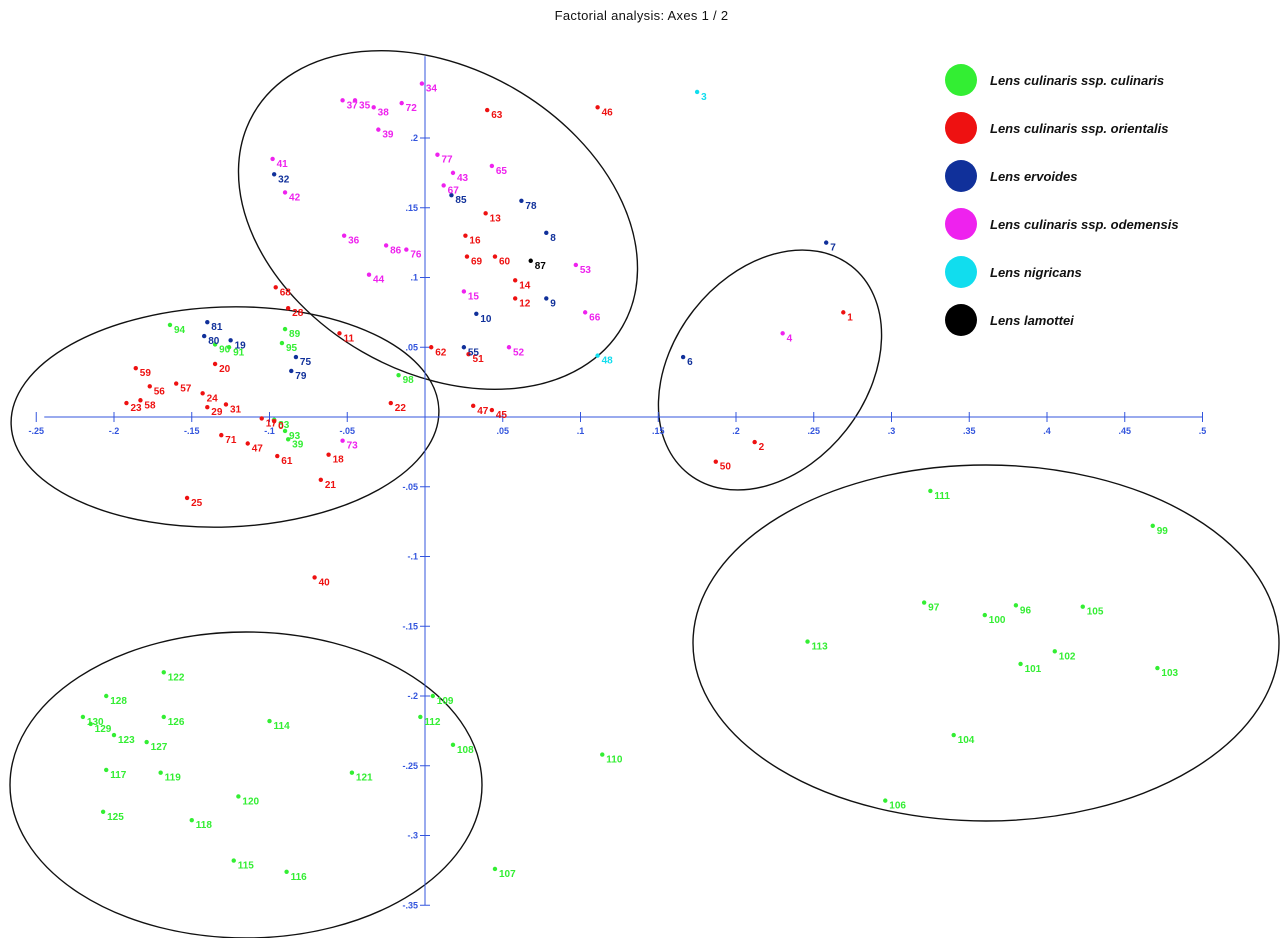  I want to click on legend-swatch, so click(961, 320).